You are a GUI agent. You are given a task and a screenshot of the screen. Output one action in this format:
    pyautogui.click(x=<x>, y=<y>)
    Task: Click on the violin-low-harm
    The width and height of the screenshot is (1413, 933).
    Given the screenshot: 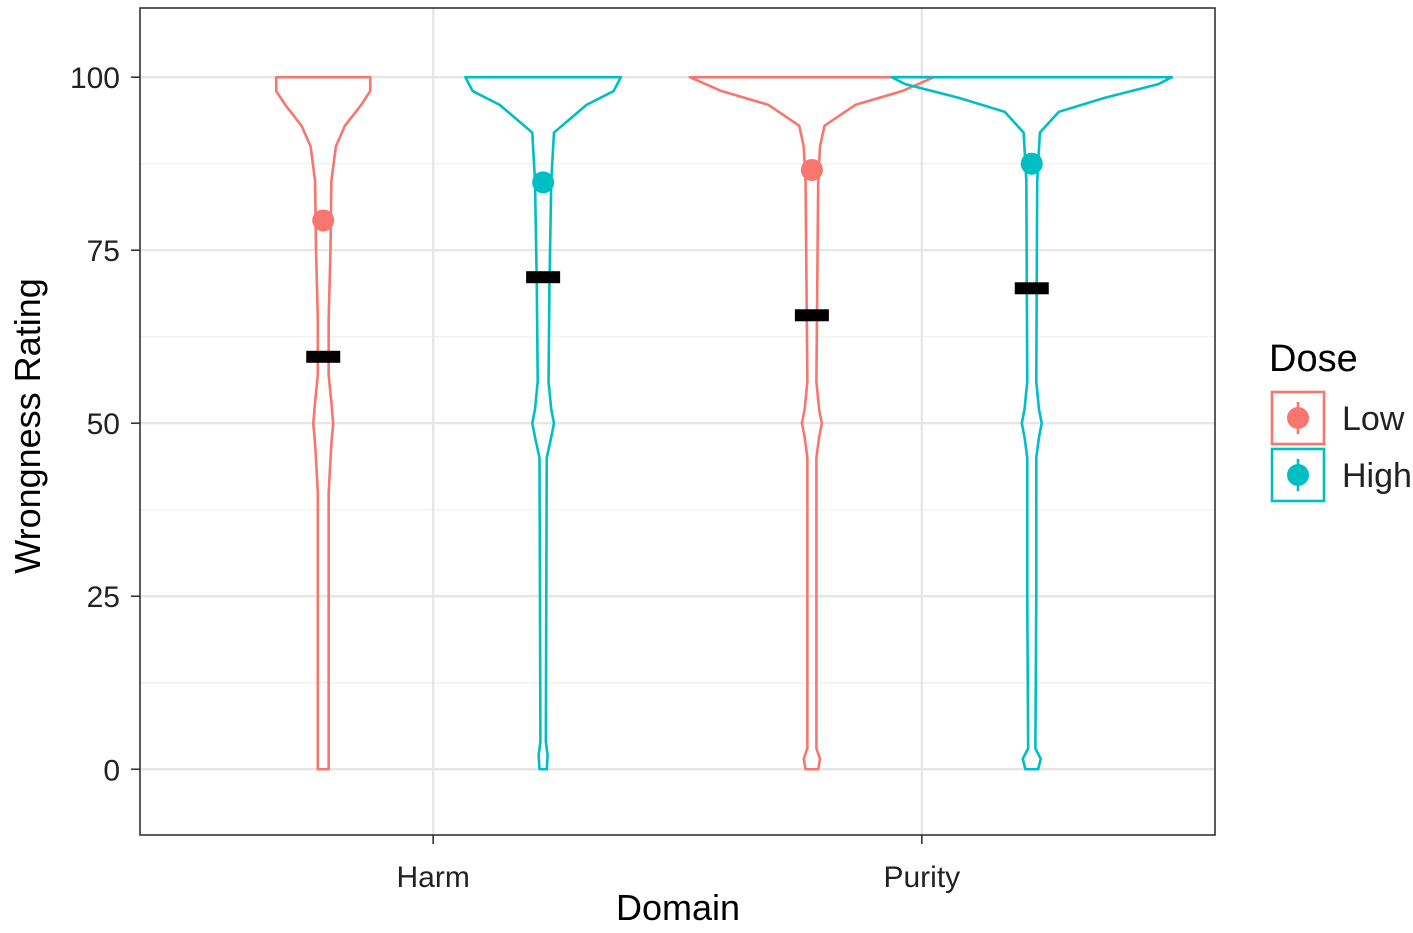 What is the action you would take?
    pyautogui.click(x=323, y=423)
    